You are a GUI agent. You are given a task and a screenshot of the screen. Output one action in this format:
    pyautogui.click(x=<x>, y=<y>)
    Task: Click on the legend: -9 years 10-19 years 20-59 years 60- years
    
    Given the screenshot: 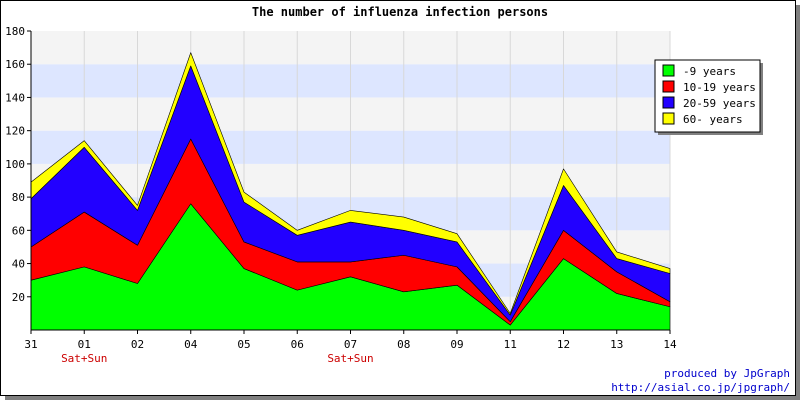 What is the action you would take?
    pyautogui.click(x=708, y=97)
    